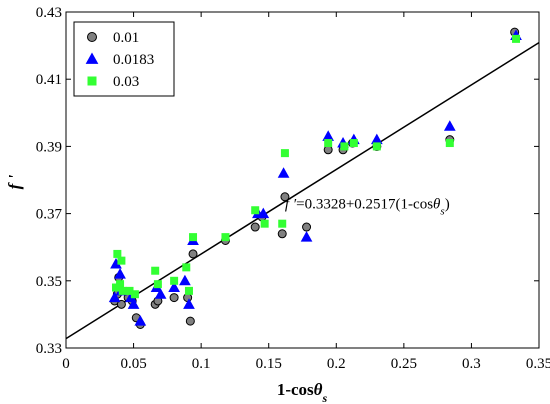 This screenshot has height=404, width=550. Describe the element at coordinates (336, 364) in the screenshot. I see `x-tick-label: 0.2` at that location.